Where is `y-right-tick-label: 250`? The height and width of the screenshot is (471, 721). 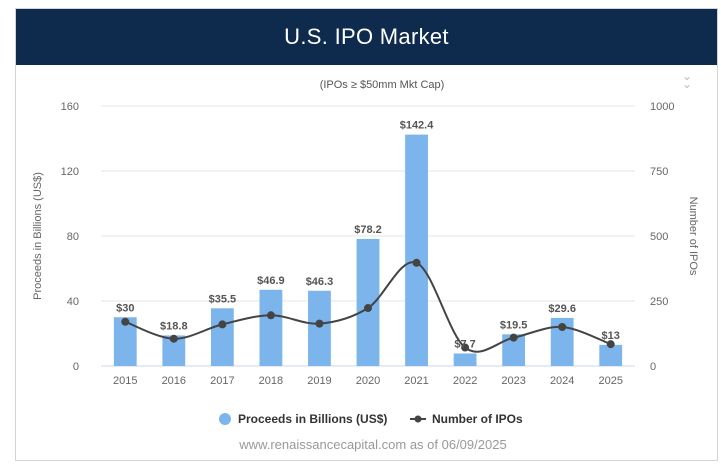
y-right-tick-label: 250 is located at coordinates (659, 302).